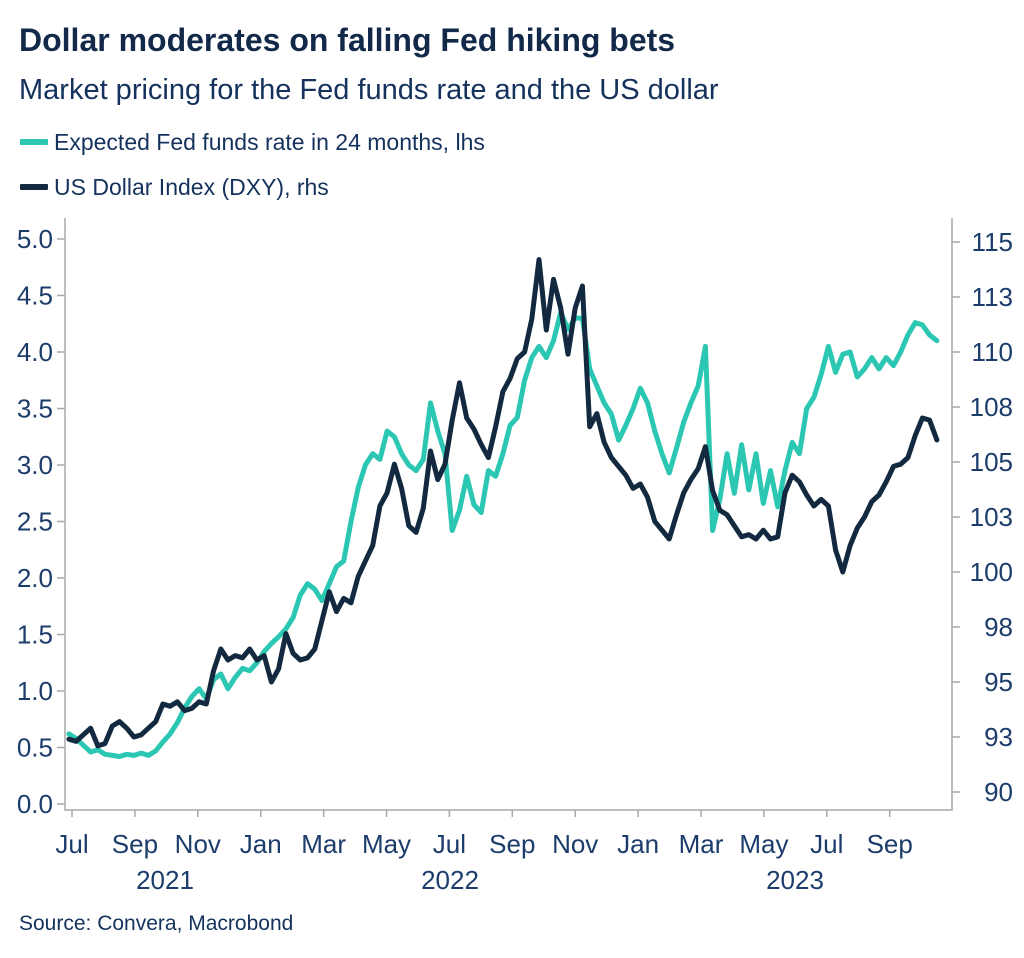 The image size is (1024, 958). What do you see at coordinates (991, 462) in the screenshot?
I see `svg-text: 105` at bounding box center [991, 462].